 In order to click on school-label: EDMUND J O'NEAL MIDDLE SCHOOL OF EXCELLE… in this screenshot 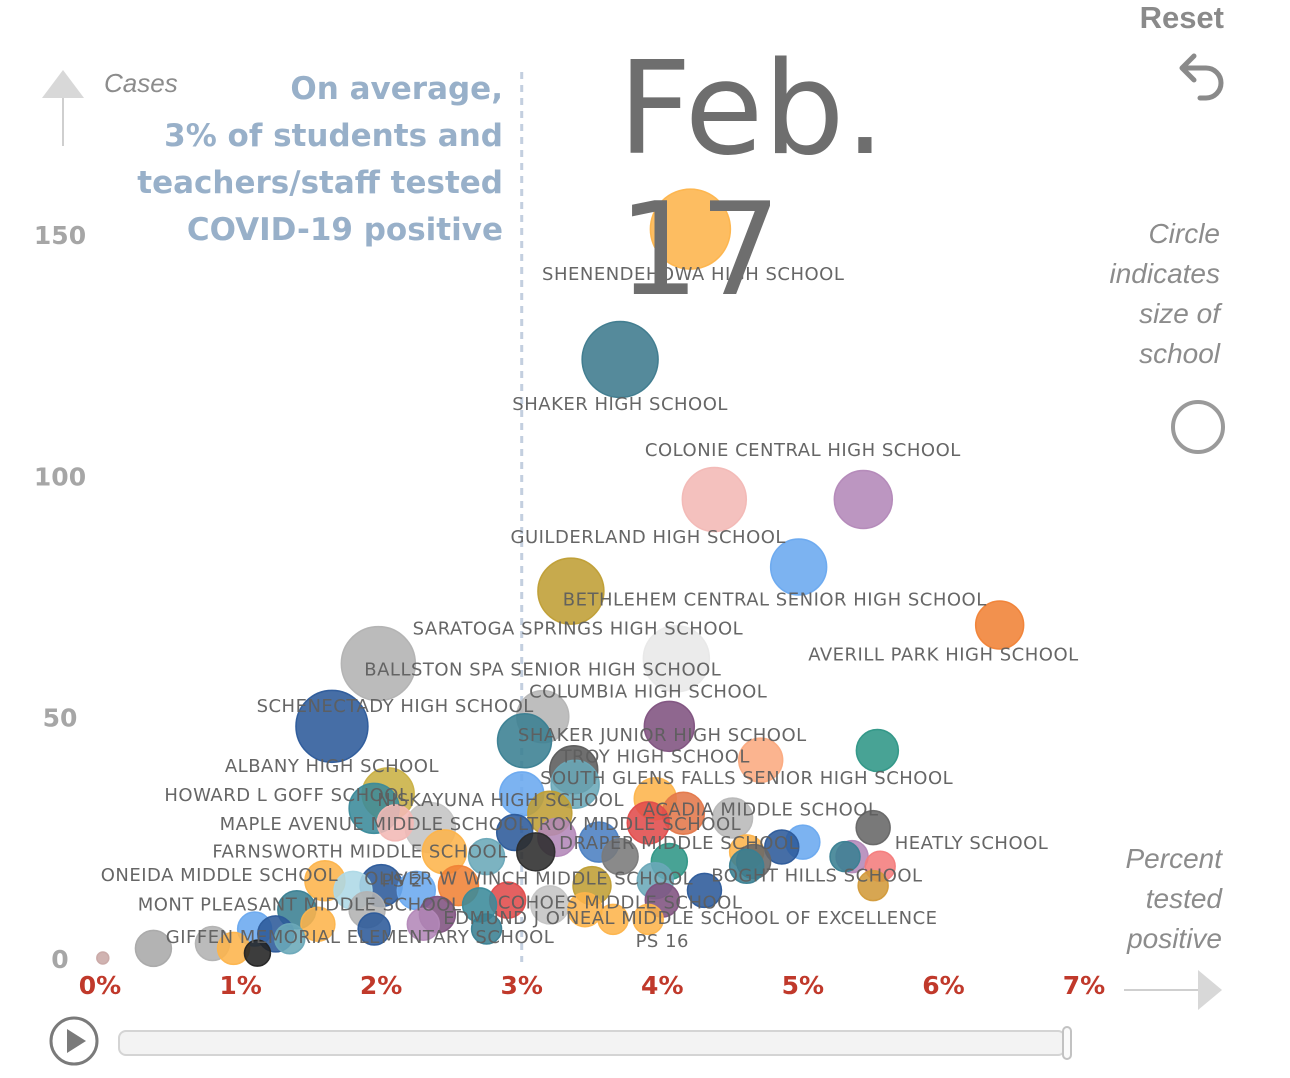, I will do `click(690, 918)`.